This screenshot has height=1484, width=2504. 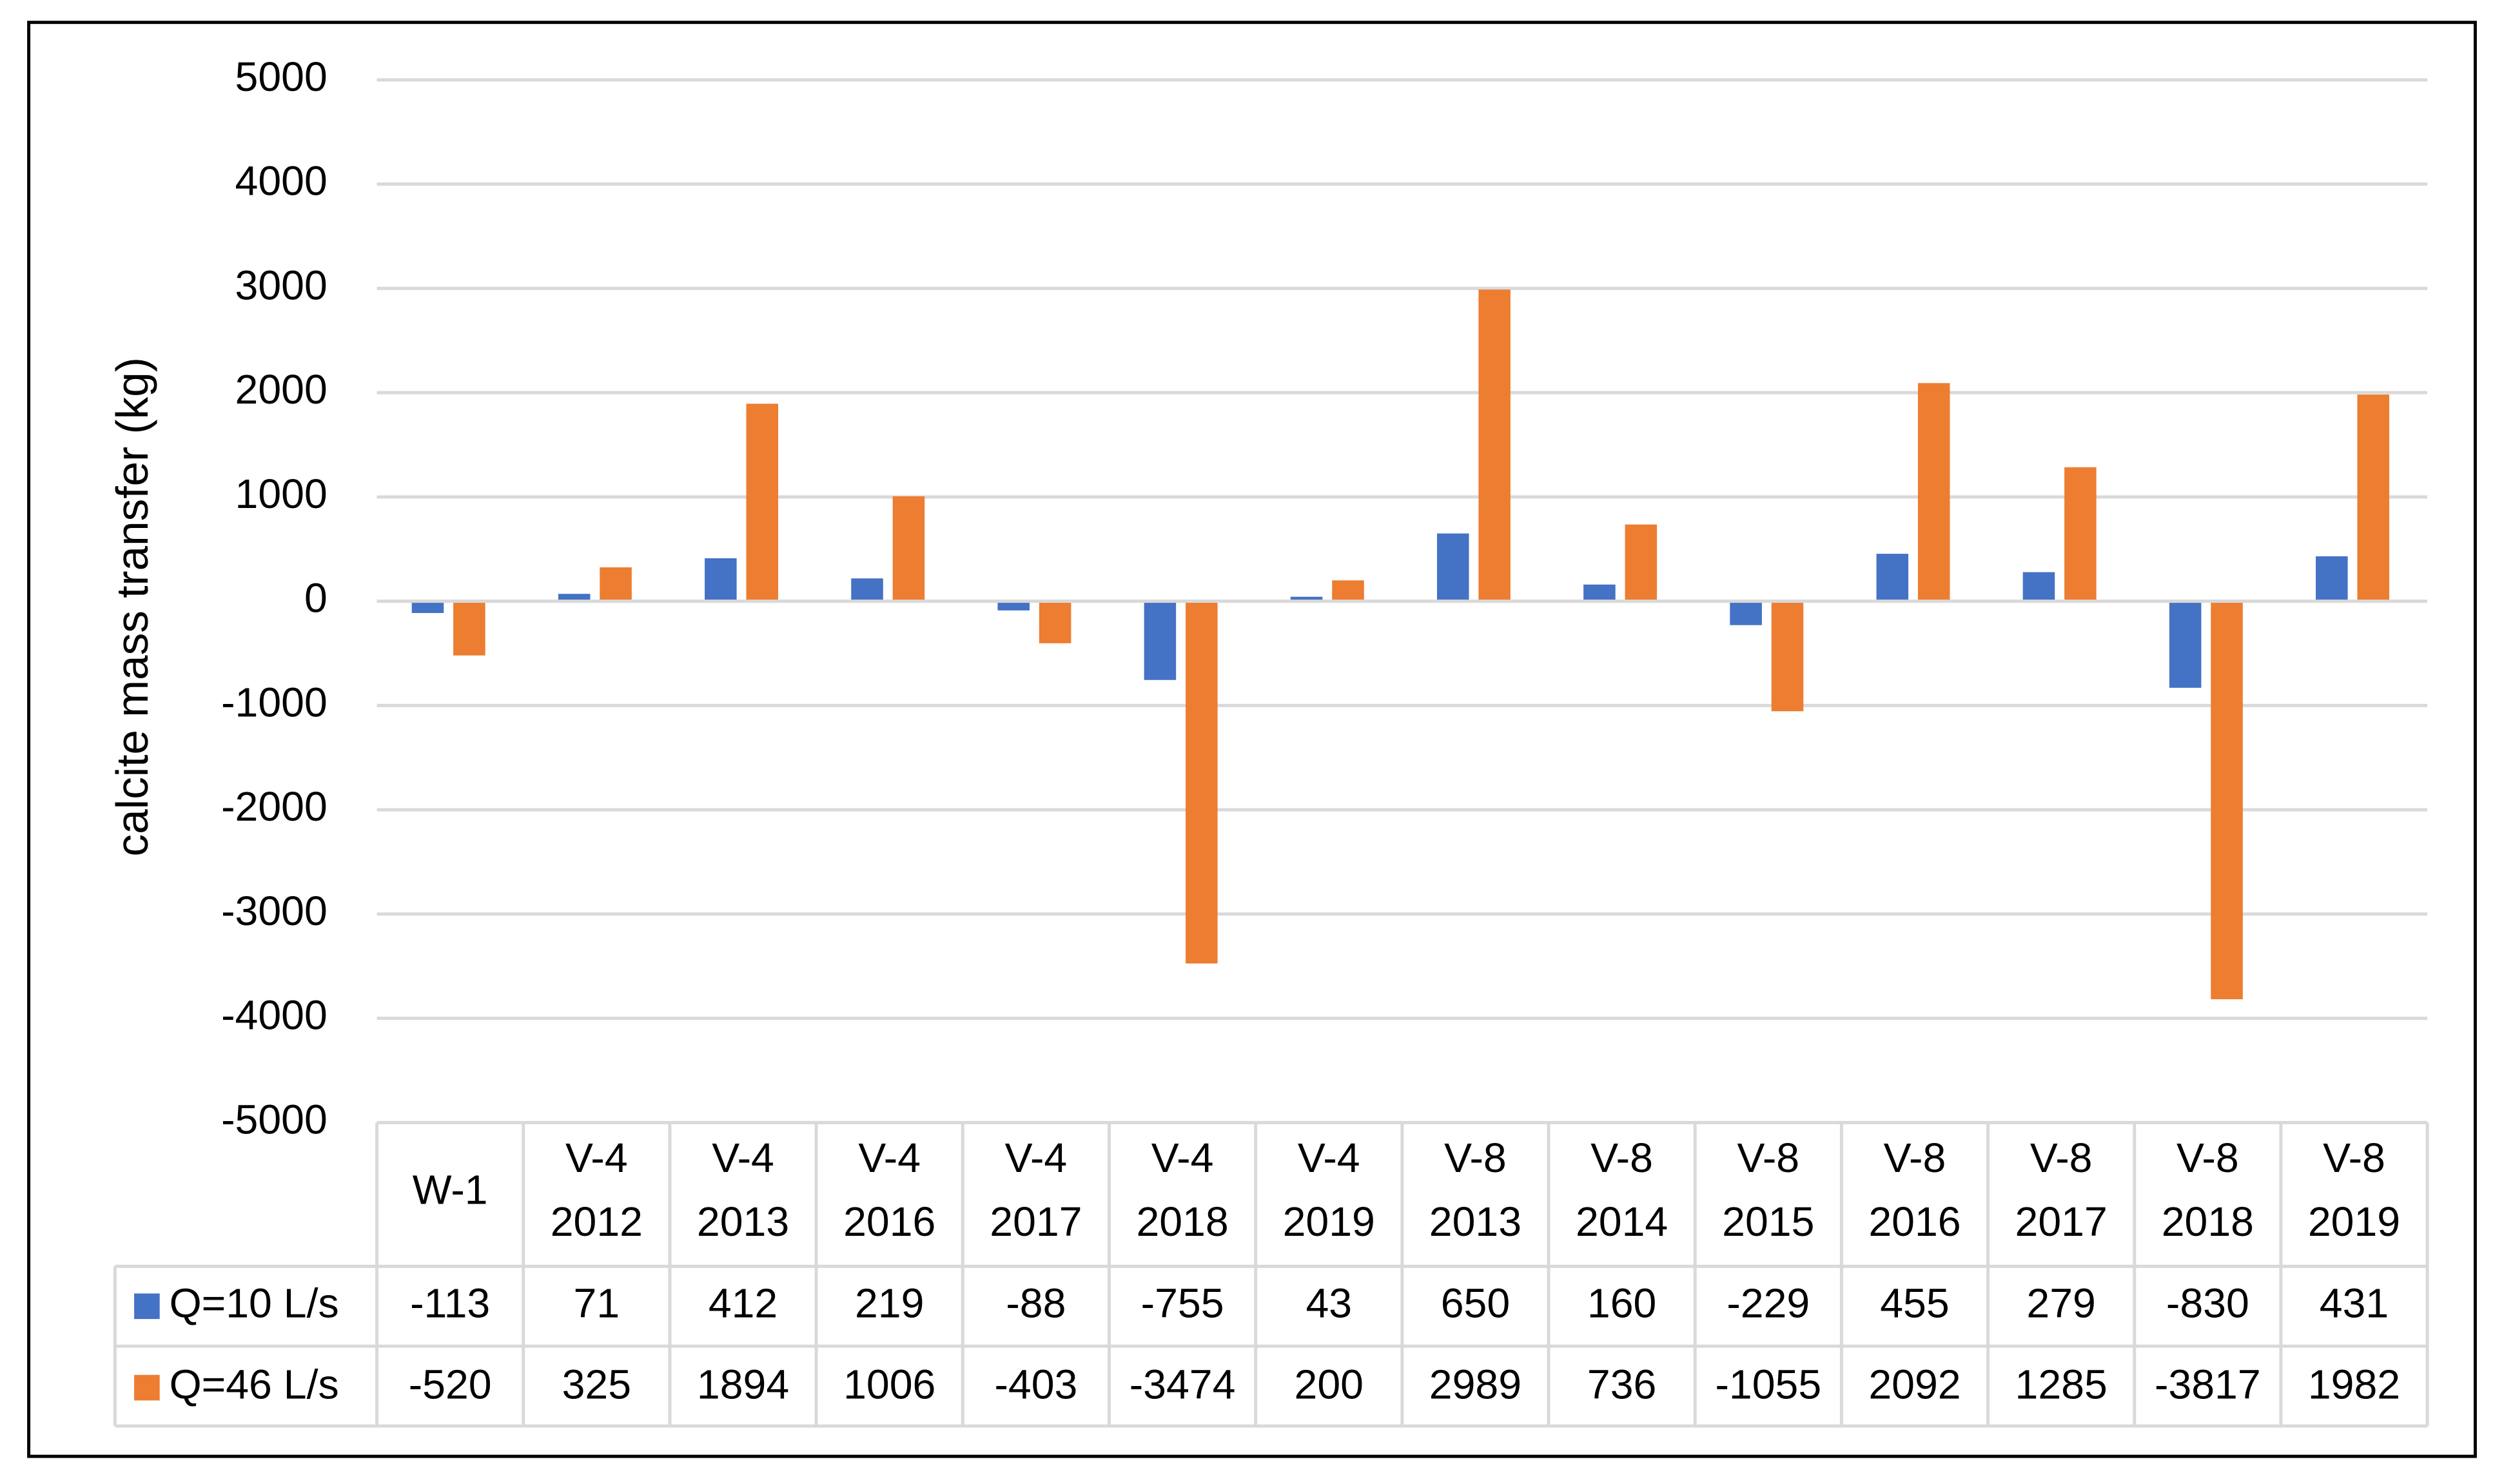 What do you see at coordinates (450, 1303) in the screenshot?
I see `table-value: -113` at bounding box center [450, 1303].